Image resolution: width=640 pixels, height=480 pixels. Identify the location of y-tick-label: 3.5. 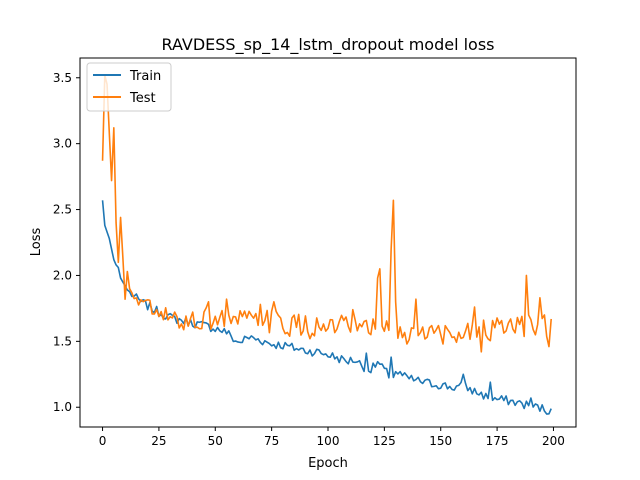
(62, 78).